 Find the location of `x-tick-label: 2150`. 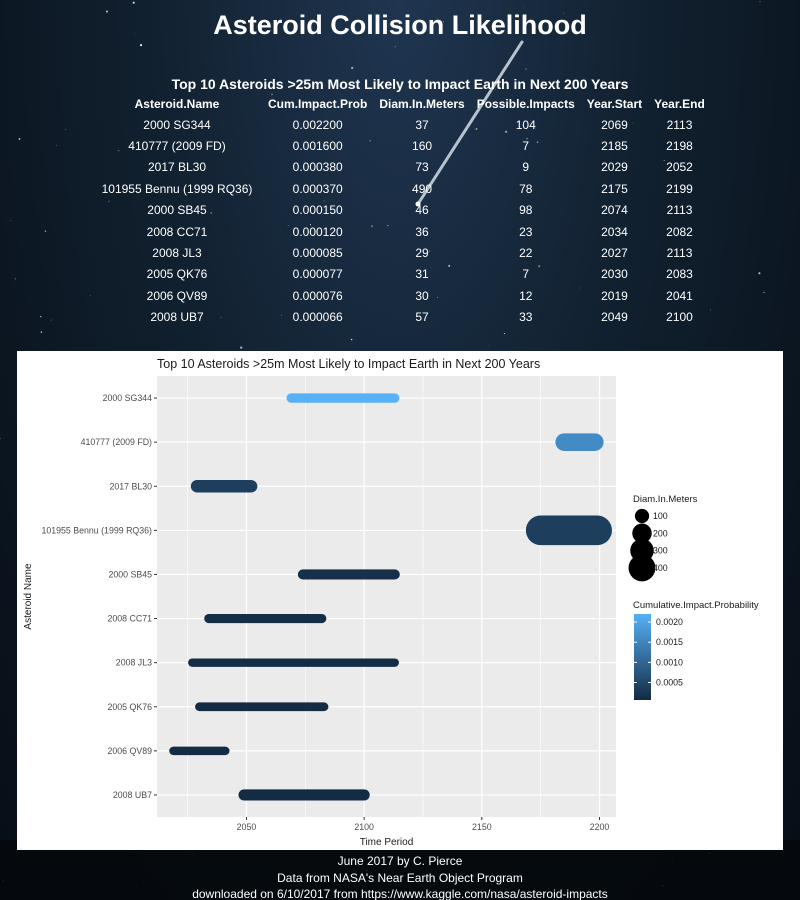

x-tick-label: 2150 is located at coordinates (482, 827).